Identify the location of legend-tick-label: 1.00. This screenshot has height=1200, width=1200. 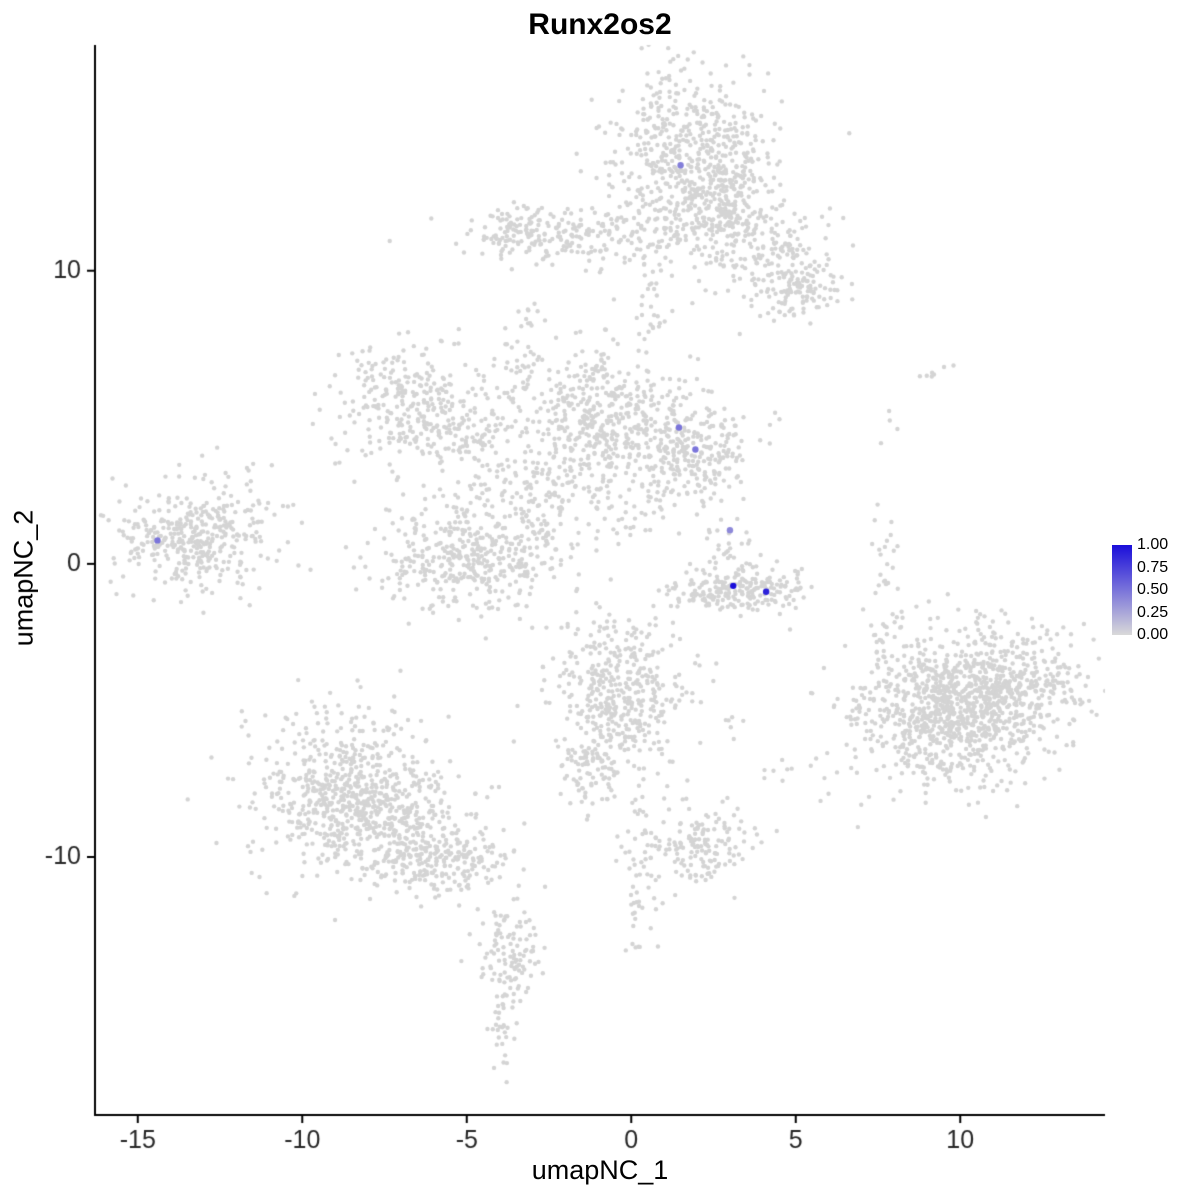
(1153, 544).